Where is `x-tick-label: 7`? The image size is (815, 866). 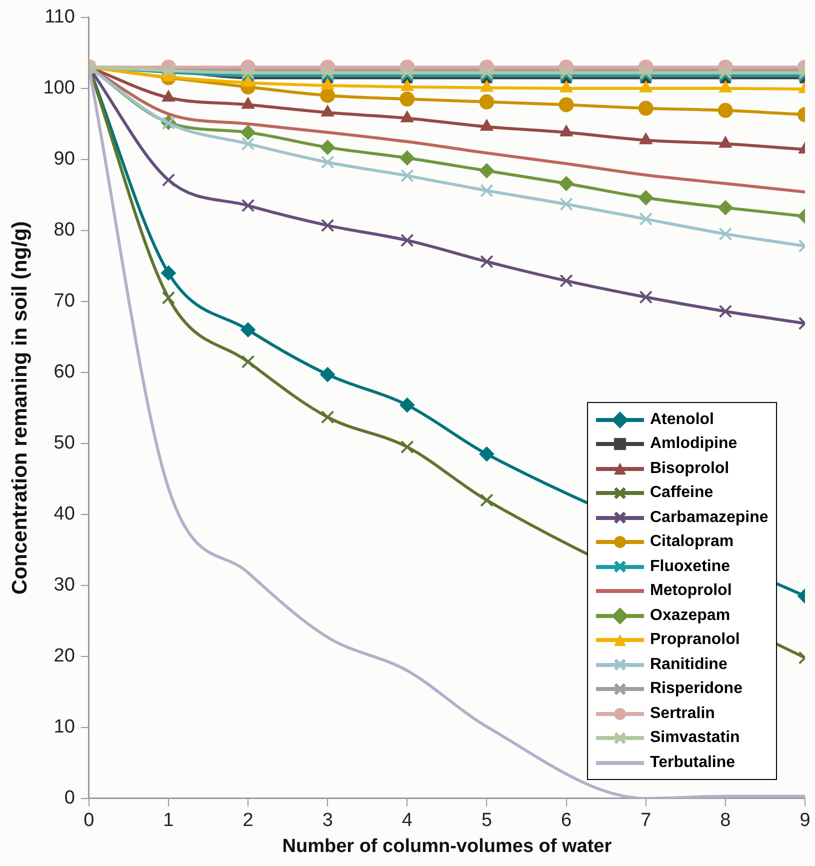 x-tick-label: 7 is located at coordinates (646, 821).